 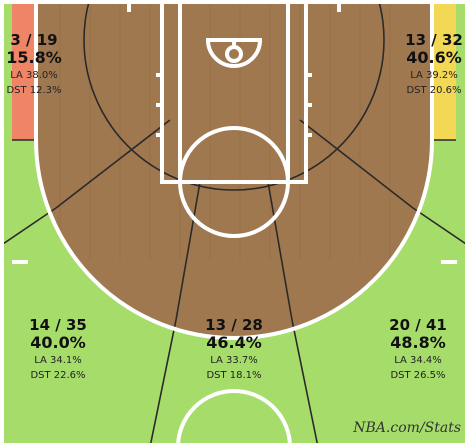 I want to click on center-3-pct-label: 46.4%, so click(x=234, y=342).